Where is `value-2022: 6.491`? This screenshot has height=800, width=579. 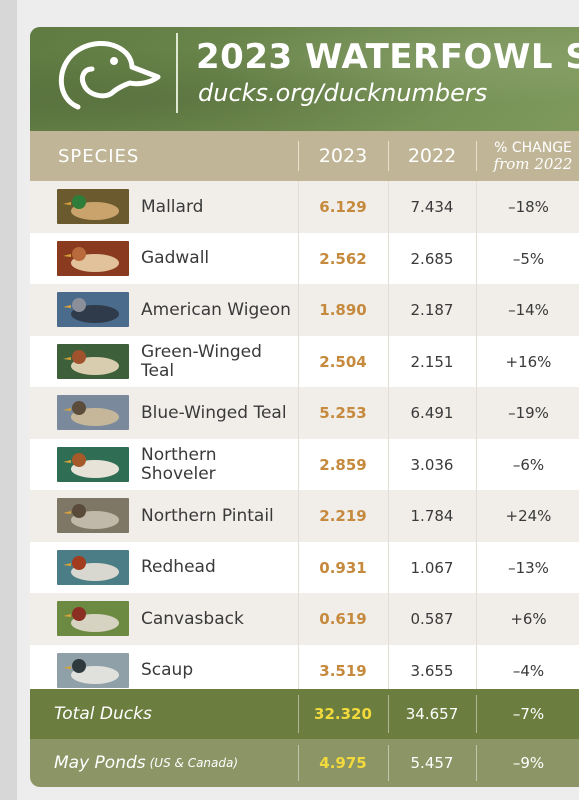
value-2022: 6.491 is located at coordinates (432, 413).